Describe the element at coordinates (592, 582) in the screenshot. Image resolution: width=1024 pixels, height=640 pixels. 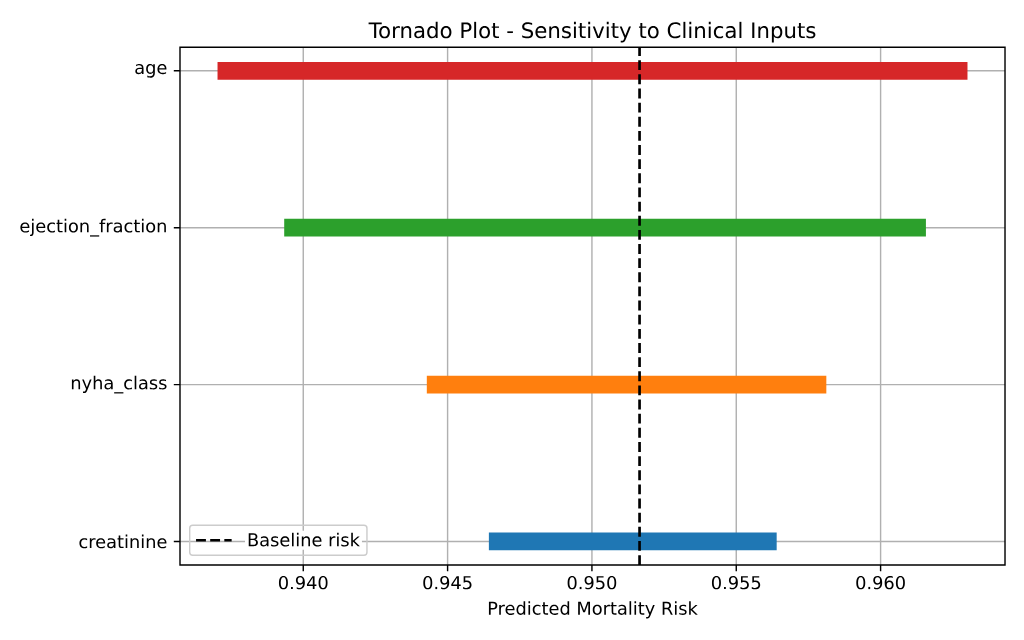
I see `x-tick-label: 0.950` at that location.